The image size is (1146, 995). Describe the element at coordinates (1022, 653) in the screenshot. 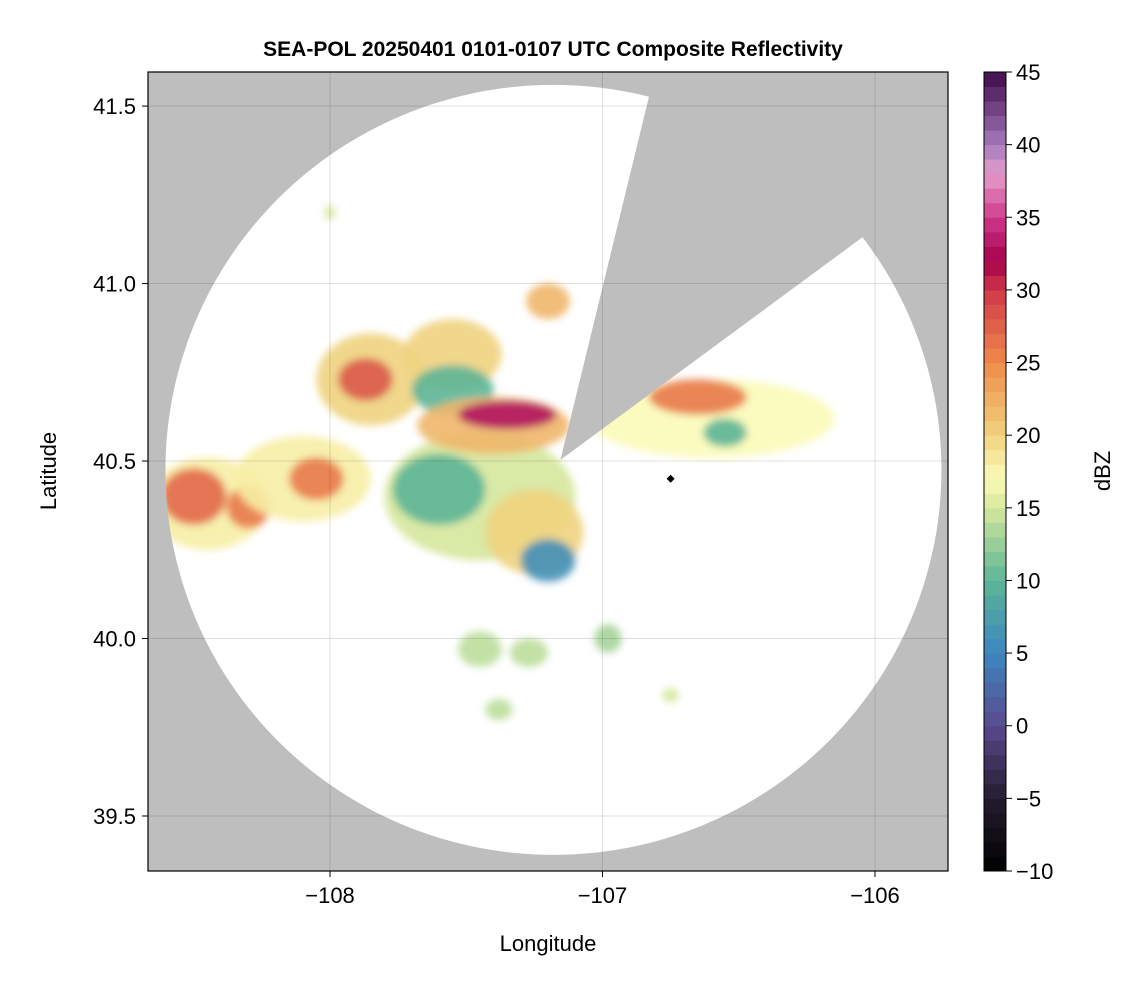

I see `colorbar-tick-label: 5` at that location.